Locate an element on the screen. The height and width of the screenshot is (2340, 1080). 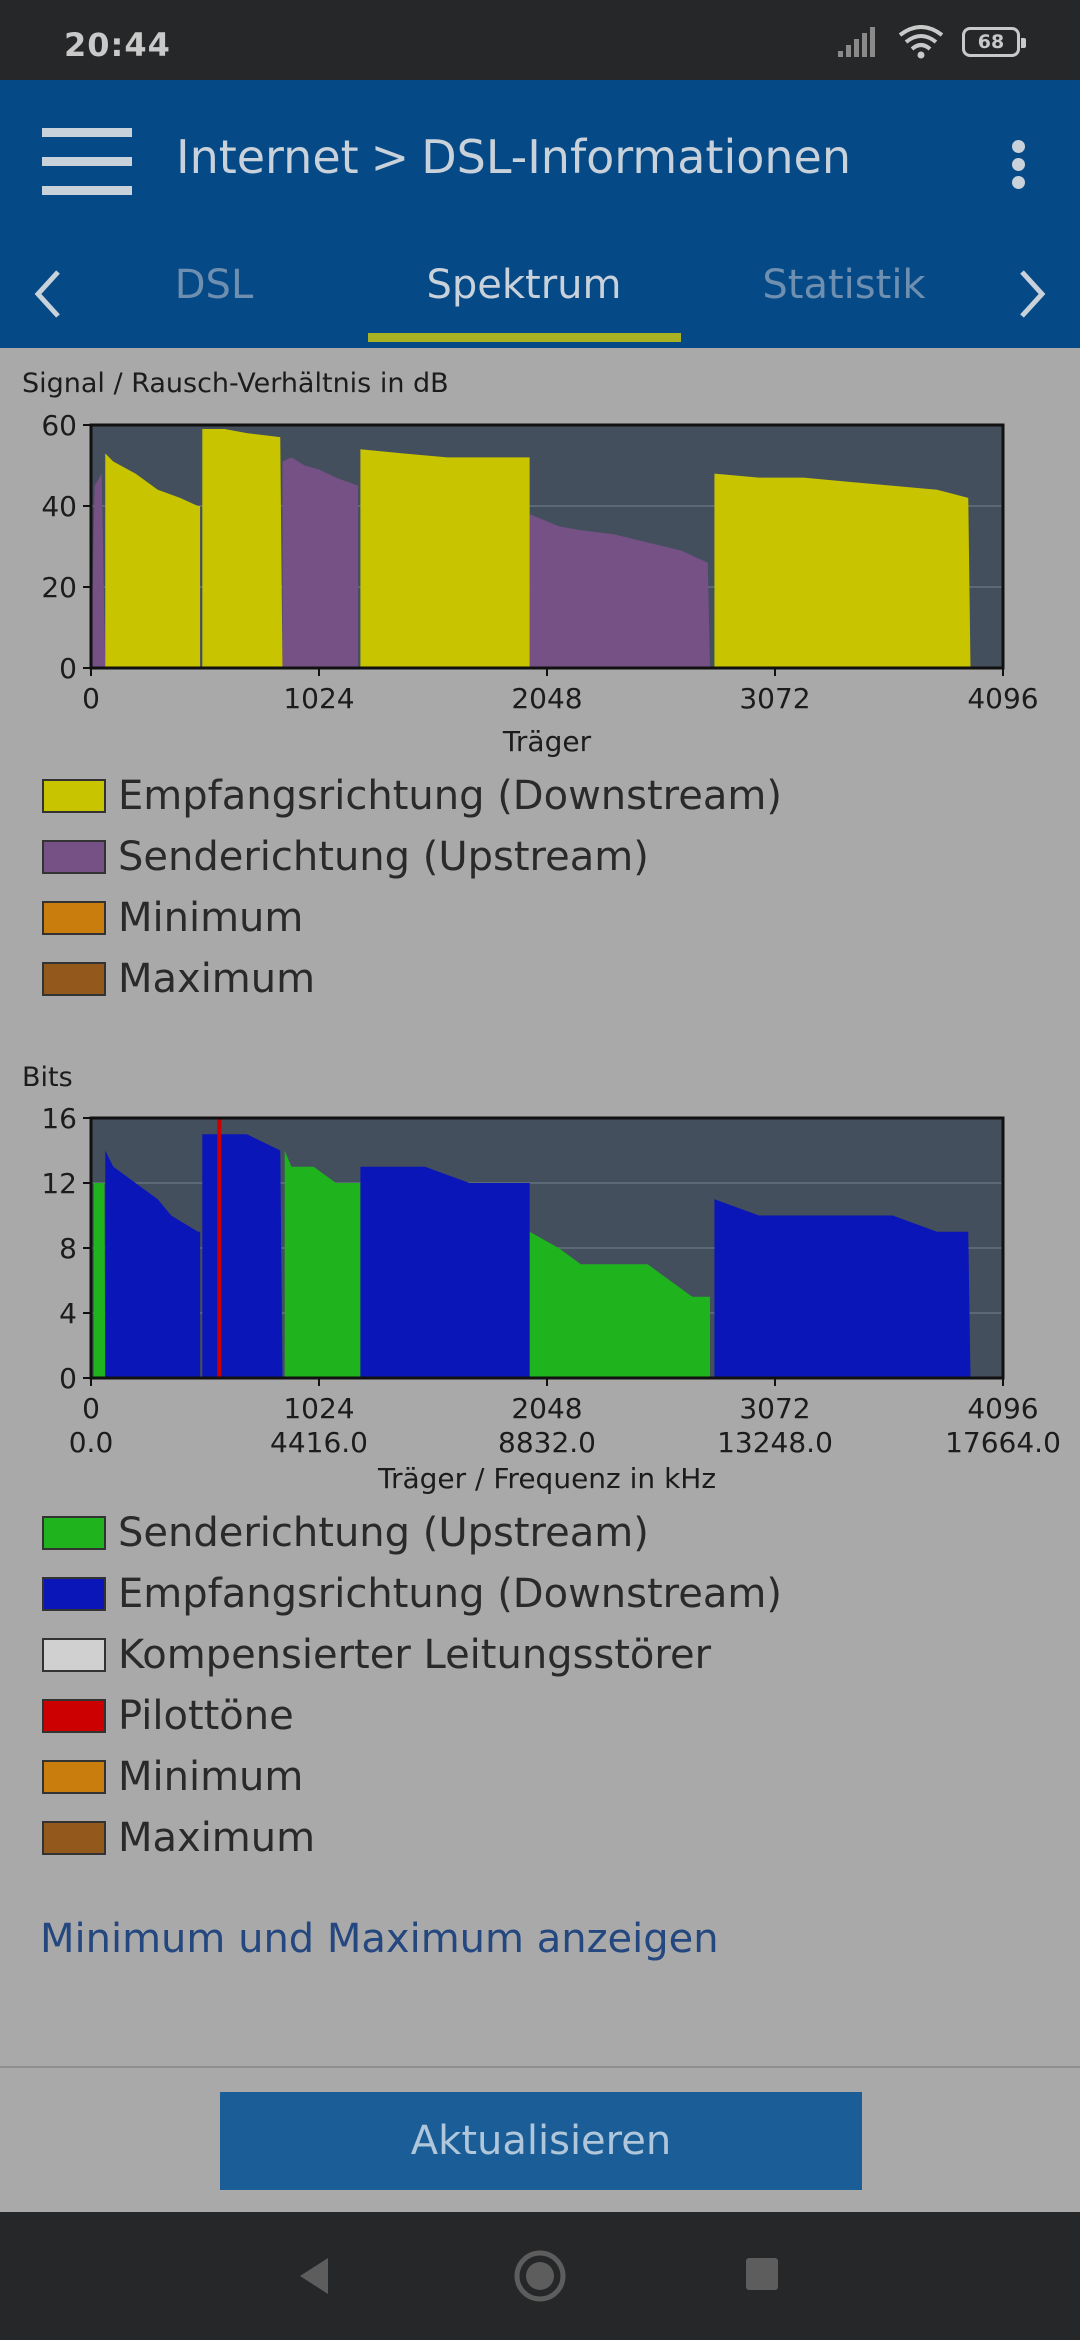
x-tick-label-frequency: 13248.0 is located at coordinates (775, 1442).